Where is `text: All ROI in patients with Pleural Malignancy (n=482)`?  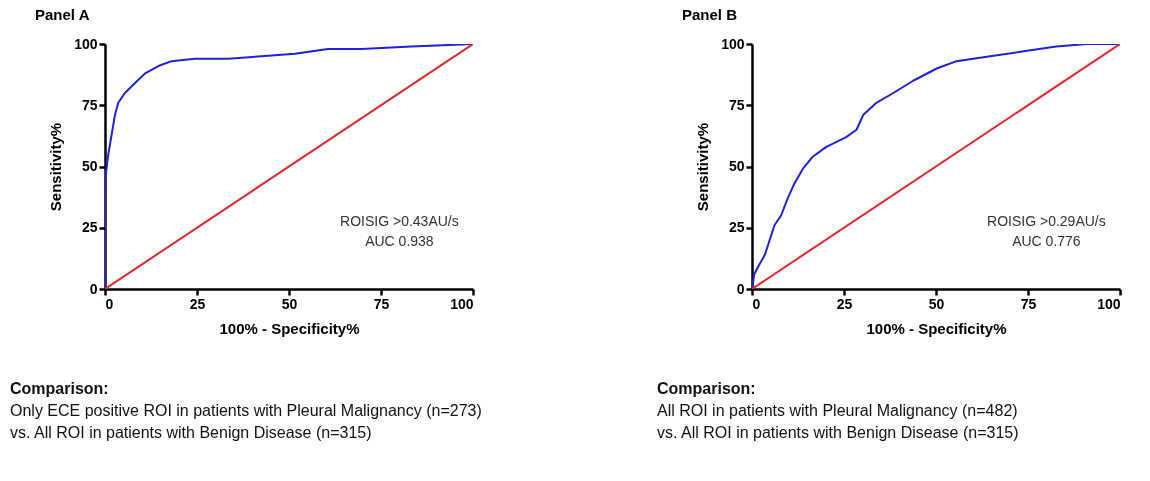
text: All ROI in patients with Pleural Malignancy (n=482) is located at coordinates (837, 410).